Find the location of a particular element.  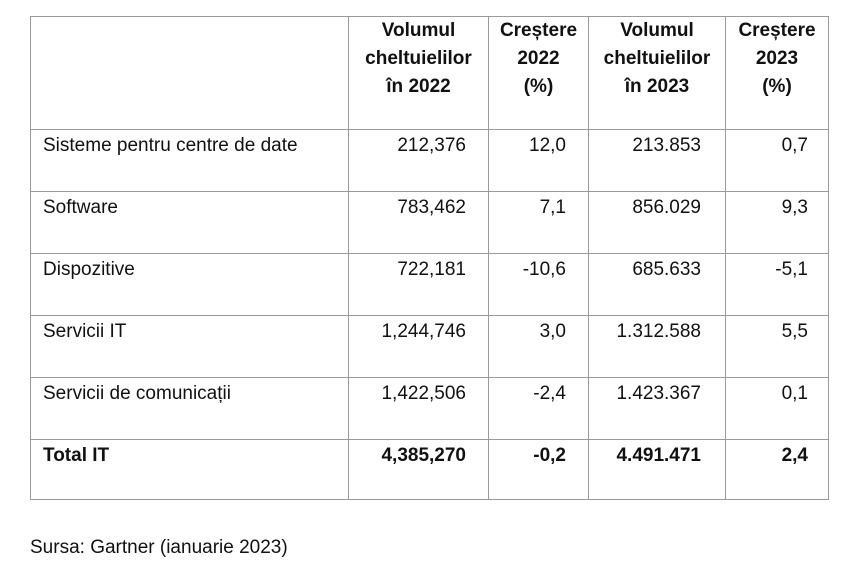

row-label: Servicii de comunicații is located at coordinates (189, 408).